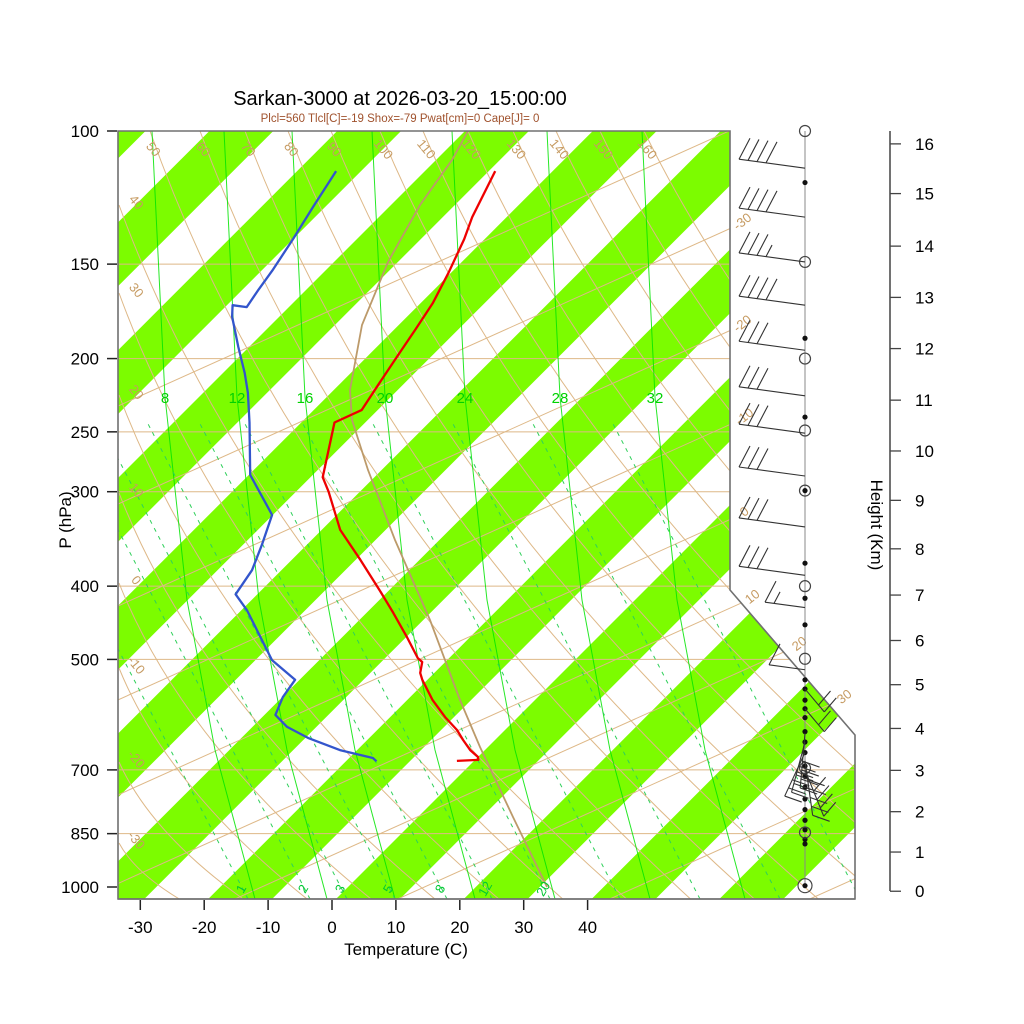 The width and height of the screenshot is (1024, 1024). Describe the element at coordinates (924, 451) in the screenshot. I see `height-tick-label: 10` at that location.